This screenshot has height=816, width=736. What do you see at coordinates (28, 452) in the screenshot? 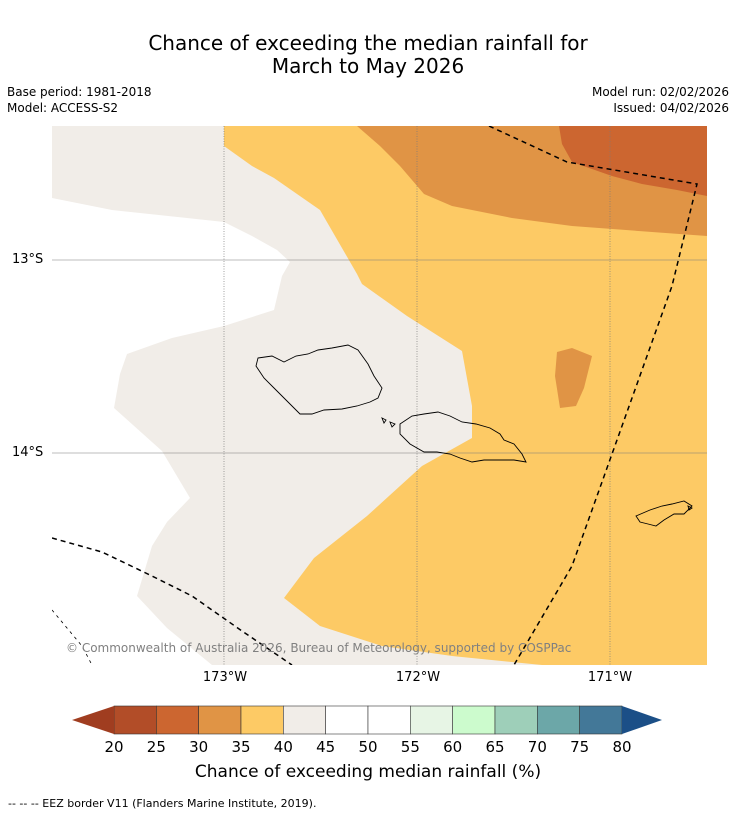
I see `lat-label-14s: 14°S` at bounding box center [28, 452].